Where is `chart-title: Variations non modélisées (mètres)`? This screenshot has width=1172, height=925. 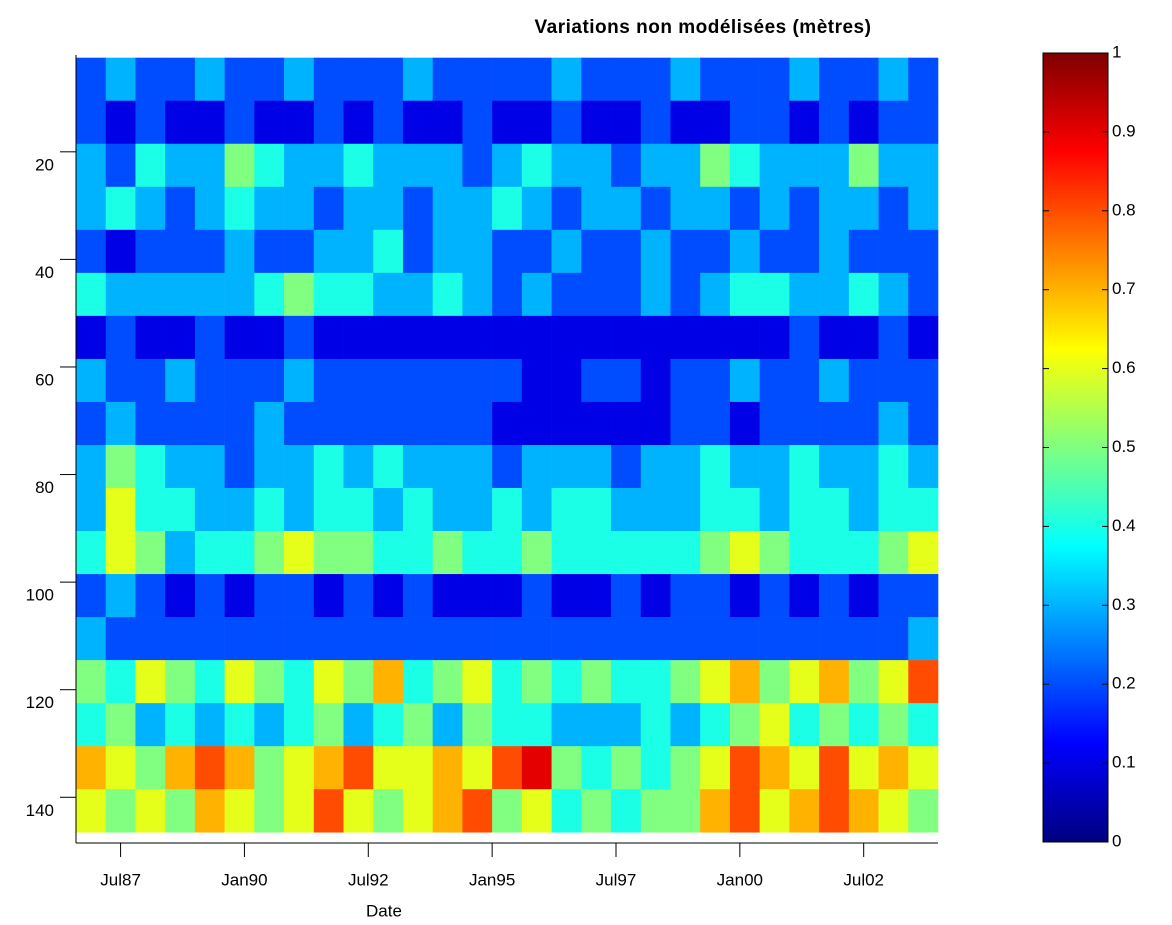
chart-title: Variations non modélisées (mètres) is located at coordinates (703, 27).